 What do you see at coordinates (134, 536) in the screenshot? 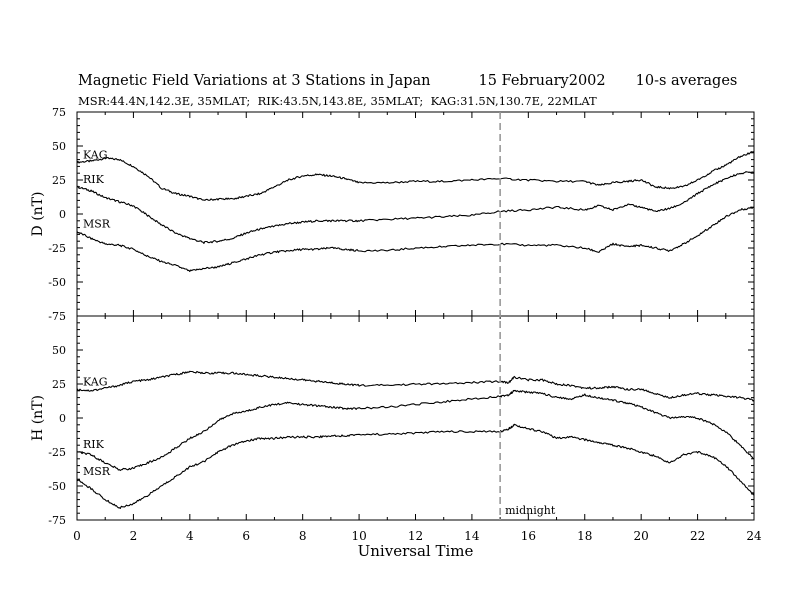
I see `x-tick-label: 2` at bounding box center [134, 536].